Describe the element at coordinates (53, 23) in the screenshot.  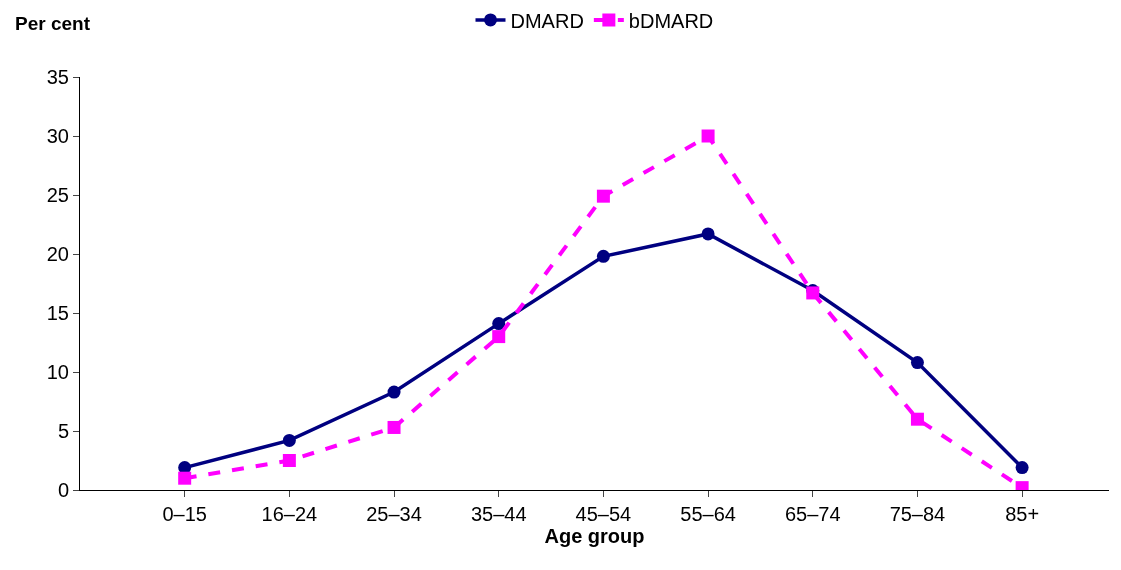
I see `y-axis-title: Per cent` at that location.